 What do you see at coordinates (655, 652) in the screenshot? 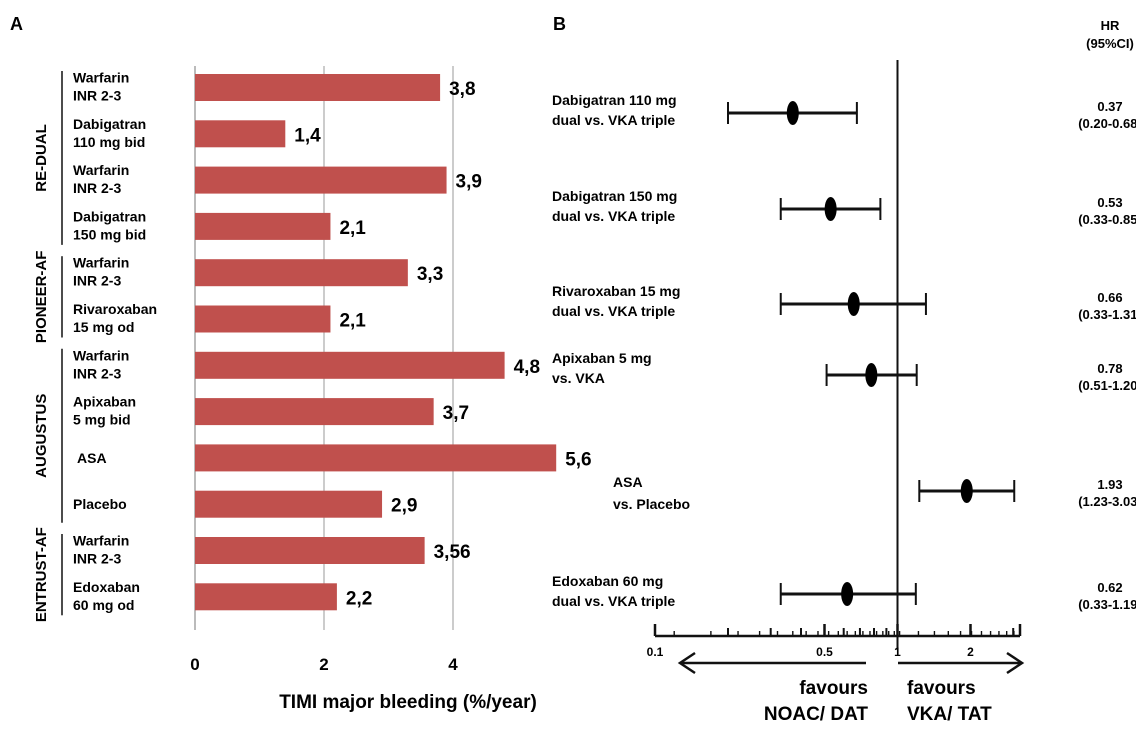
I see `log-tick-label: 0.1` at bounding box center [655, 652].